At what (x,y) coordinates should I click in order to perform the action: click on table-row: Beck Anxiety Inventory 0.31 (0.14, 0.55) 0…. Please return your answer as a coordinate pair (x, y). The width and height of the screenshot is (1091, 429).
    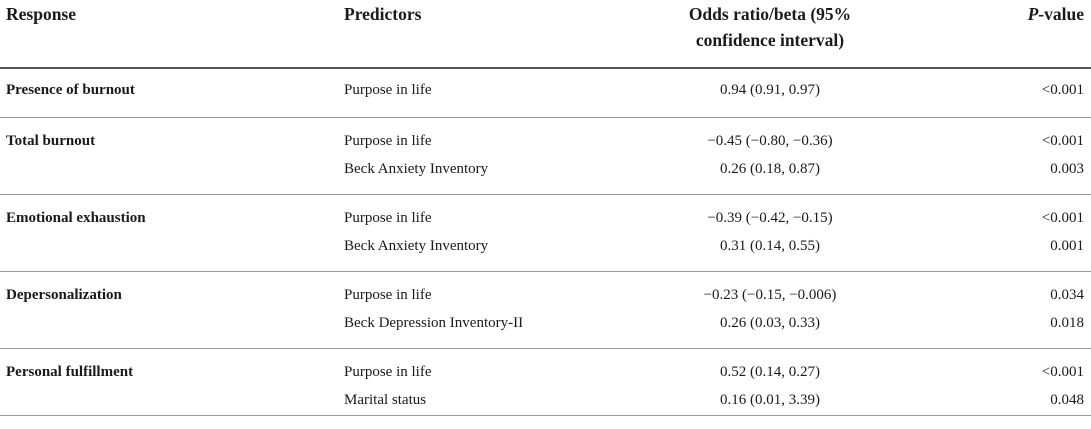
    Looking at the image, I should click on (545, 246).